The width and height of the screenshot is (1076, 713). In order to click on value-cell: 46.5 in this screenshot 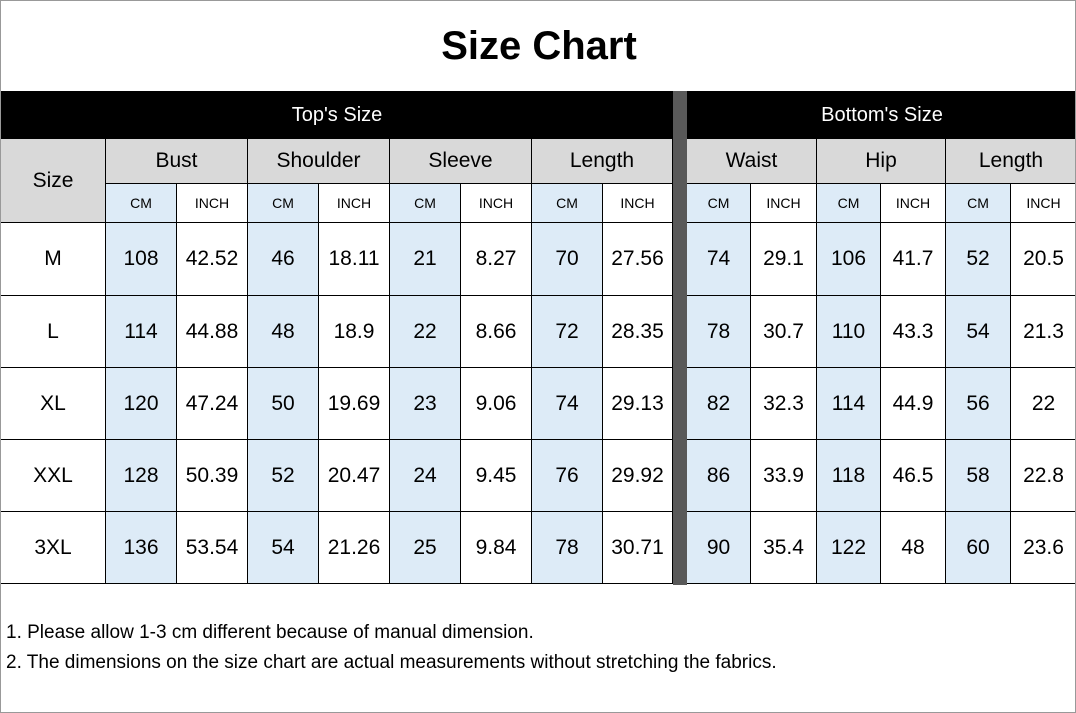, I will do `click(913, 476)`.